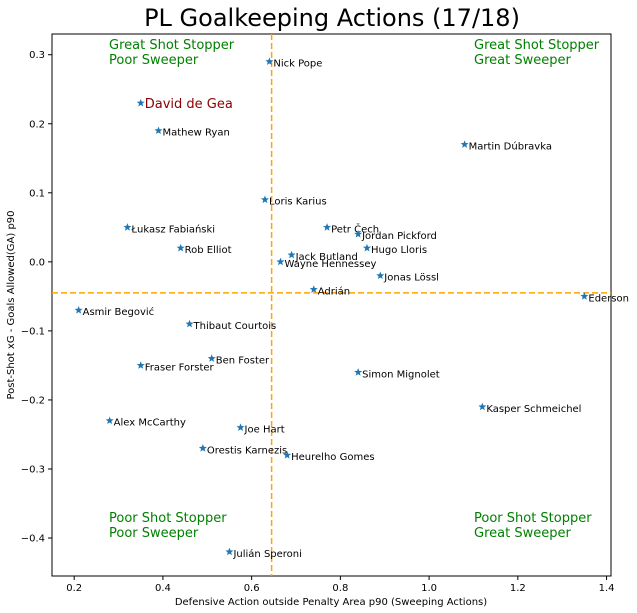 This screenshot has width=637, height=613. Describe the element at coordinates (607, 588) in the screenshot. I see `x-tick-label: 1.4` at that location.